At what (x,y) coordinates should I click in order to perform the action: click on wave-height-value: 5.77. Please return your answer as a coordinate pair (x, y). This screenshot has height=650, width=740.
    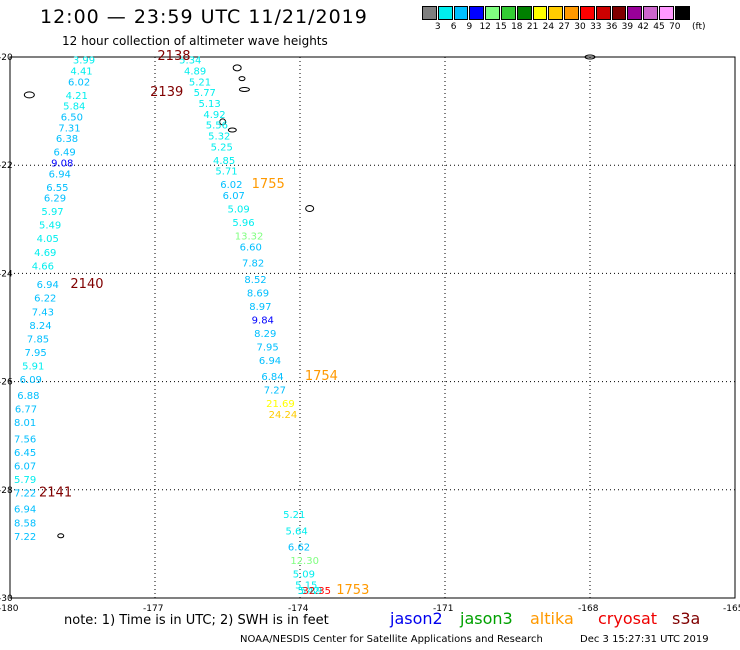
    Looking at the image, I should click on (205, 93).